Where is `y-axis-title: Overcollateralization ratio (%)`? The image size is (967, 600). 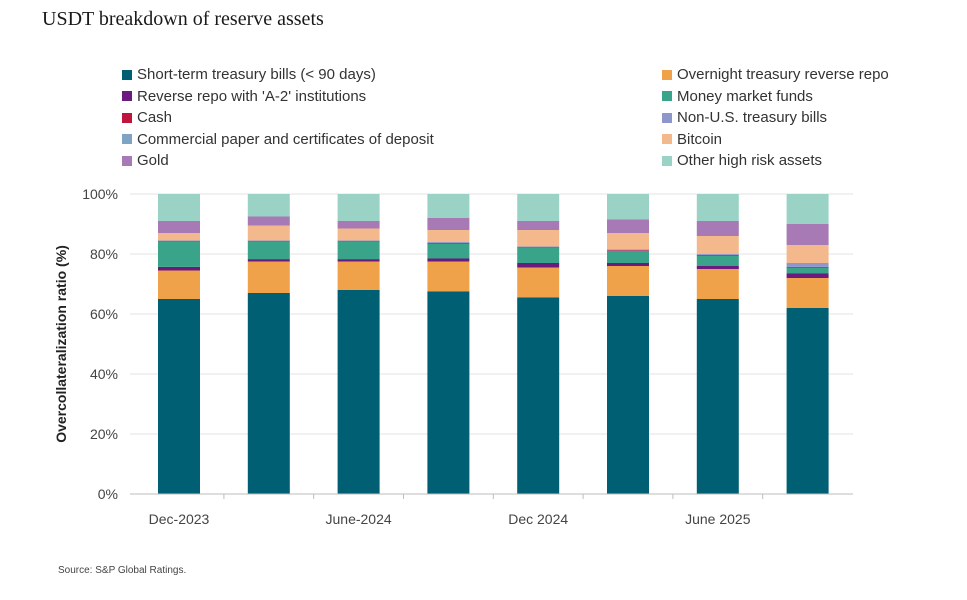 y-axis-title: Overcollateralization ratio (%) is located at coordinates (61, 344).